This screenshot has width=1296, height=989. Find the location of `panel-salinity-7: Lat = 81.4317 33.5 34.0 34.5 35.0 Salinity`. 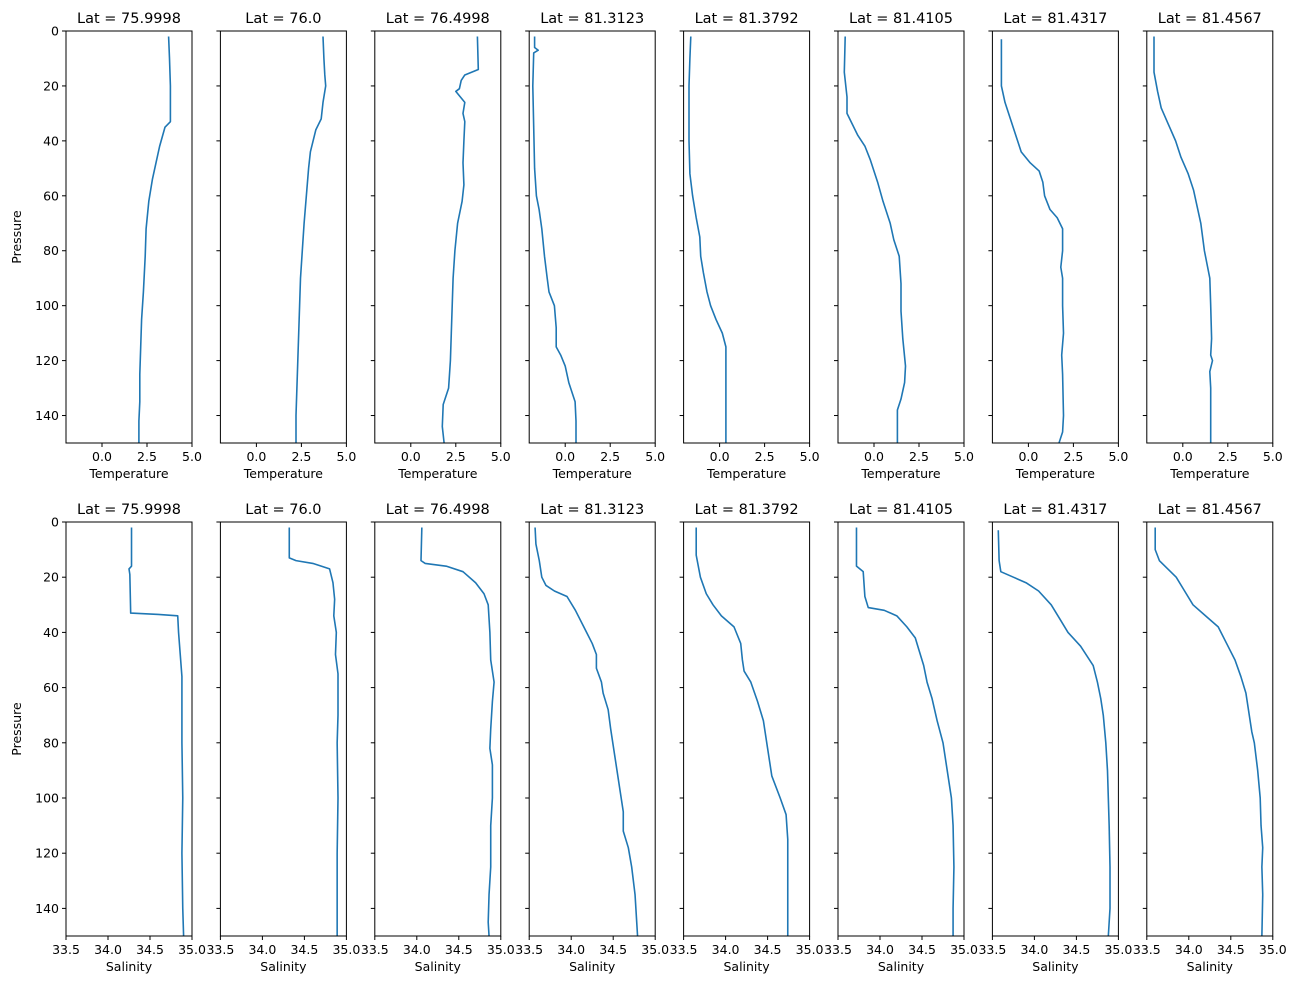

panel-salinity-7: Lat = 81.4317 33.5 34.0 34.5 35.0 Salinity is located at coordinates (1055, 738).